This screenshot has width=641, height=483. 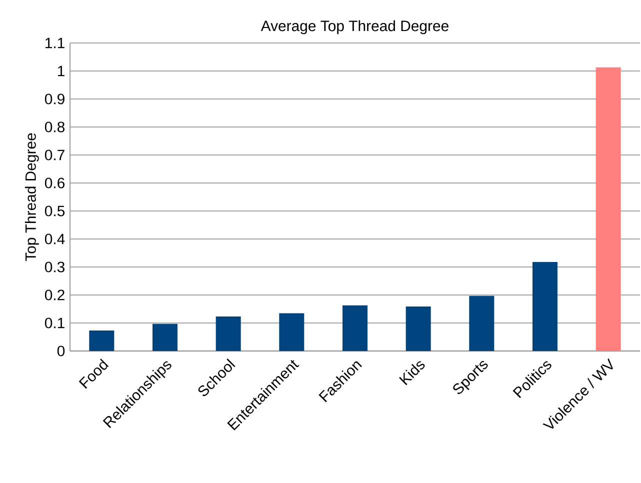 I want to click on y-tick-label: 1.1, so click(x=55, y=43).